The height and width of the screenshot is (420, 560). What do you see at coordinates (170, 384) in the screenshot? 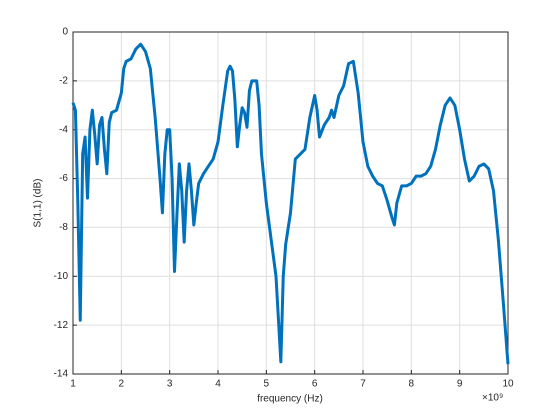
I see `x-tick-label: 3` at bounding box center [170, 384].